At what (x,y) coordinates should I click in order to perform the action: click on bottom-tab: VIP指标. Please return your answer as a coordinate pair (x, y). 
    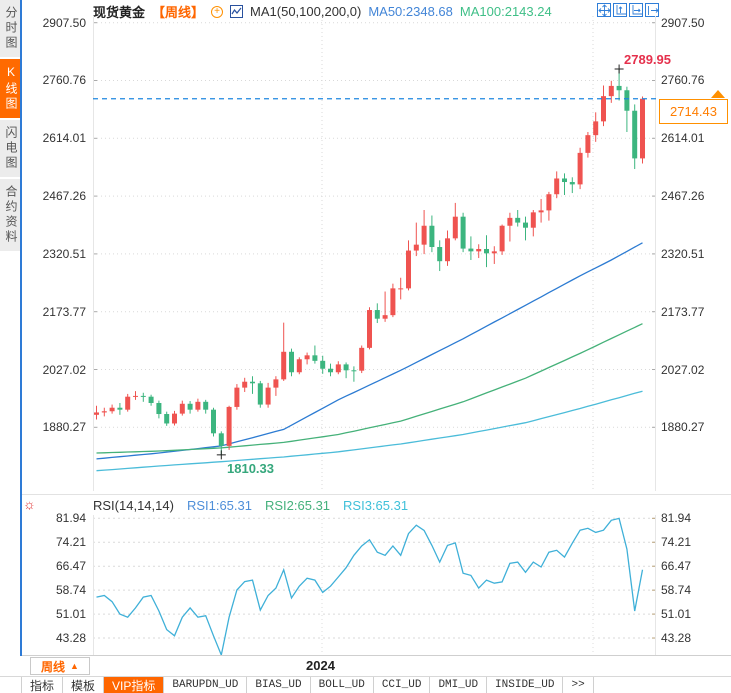
    Looking at the image, I should click on (134, 685).